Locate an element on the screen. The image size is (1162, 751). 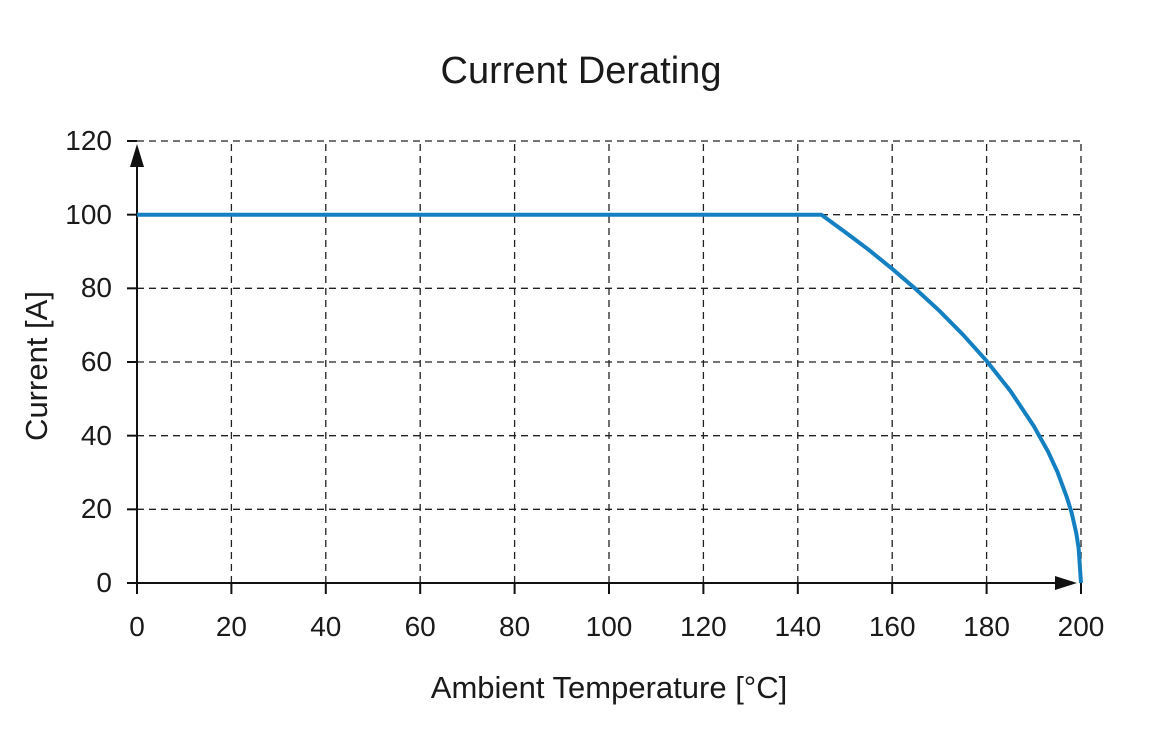
x-tick-label: 160 is located at coordinates (892, 626).